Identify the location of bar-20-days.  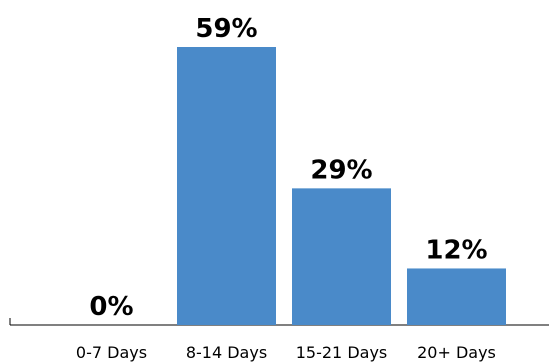
(456, 296).